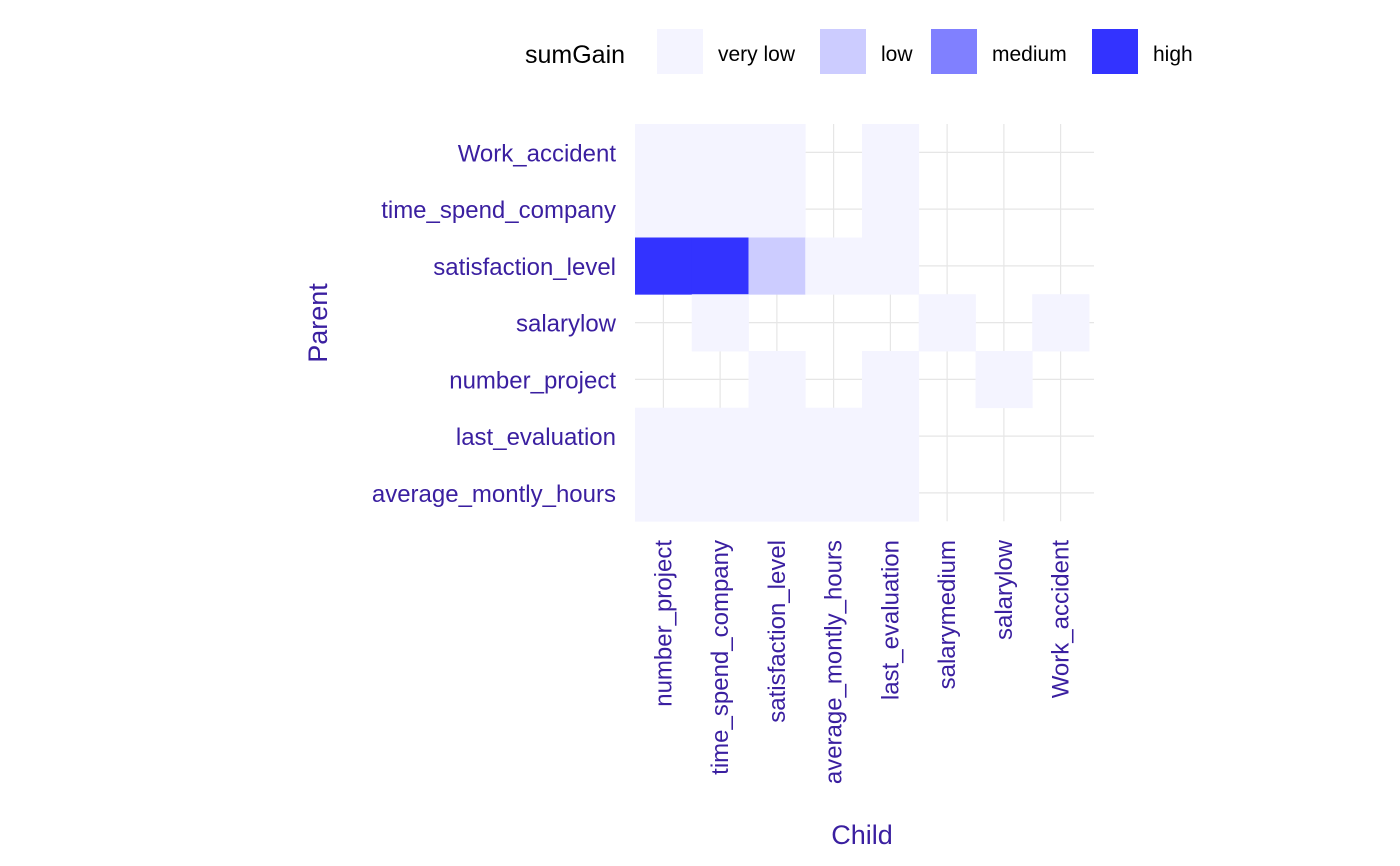 This screenshot has width=1400, height=866. What do you see at coordinates (1061, 619) in the screenshot?
I see `x-tick-label: Work_accident` at bounding box center [1061, 619].